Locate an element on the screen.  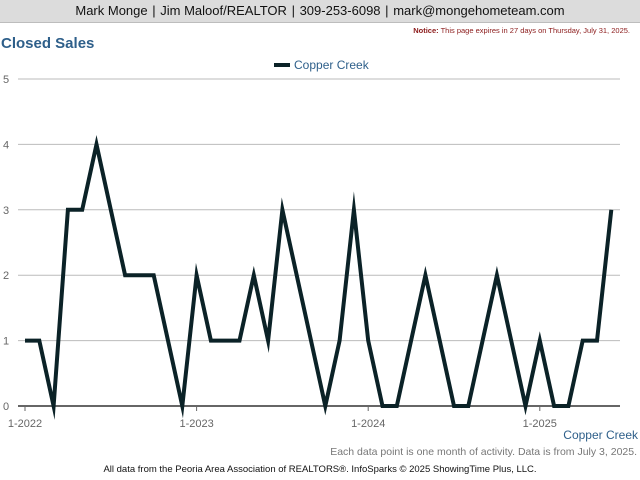
y-tick-label: 4 is located at coordinates (6, 145).